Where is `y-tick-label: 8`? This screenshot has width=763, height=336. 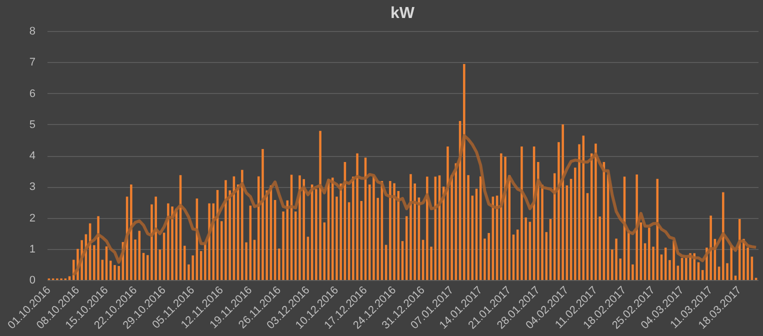
y-tick-label: 8 is located at coordinates (32, 32).